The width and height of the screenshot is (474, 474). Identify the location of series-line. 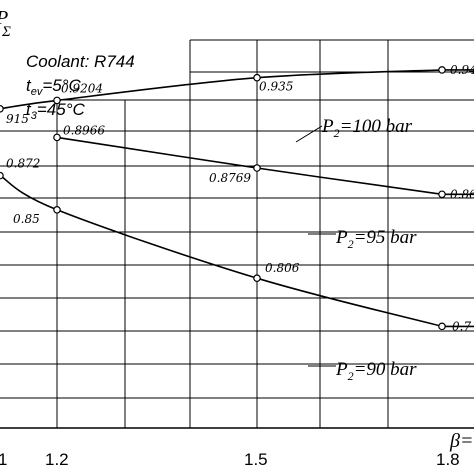
(237, 89).